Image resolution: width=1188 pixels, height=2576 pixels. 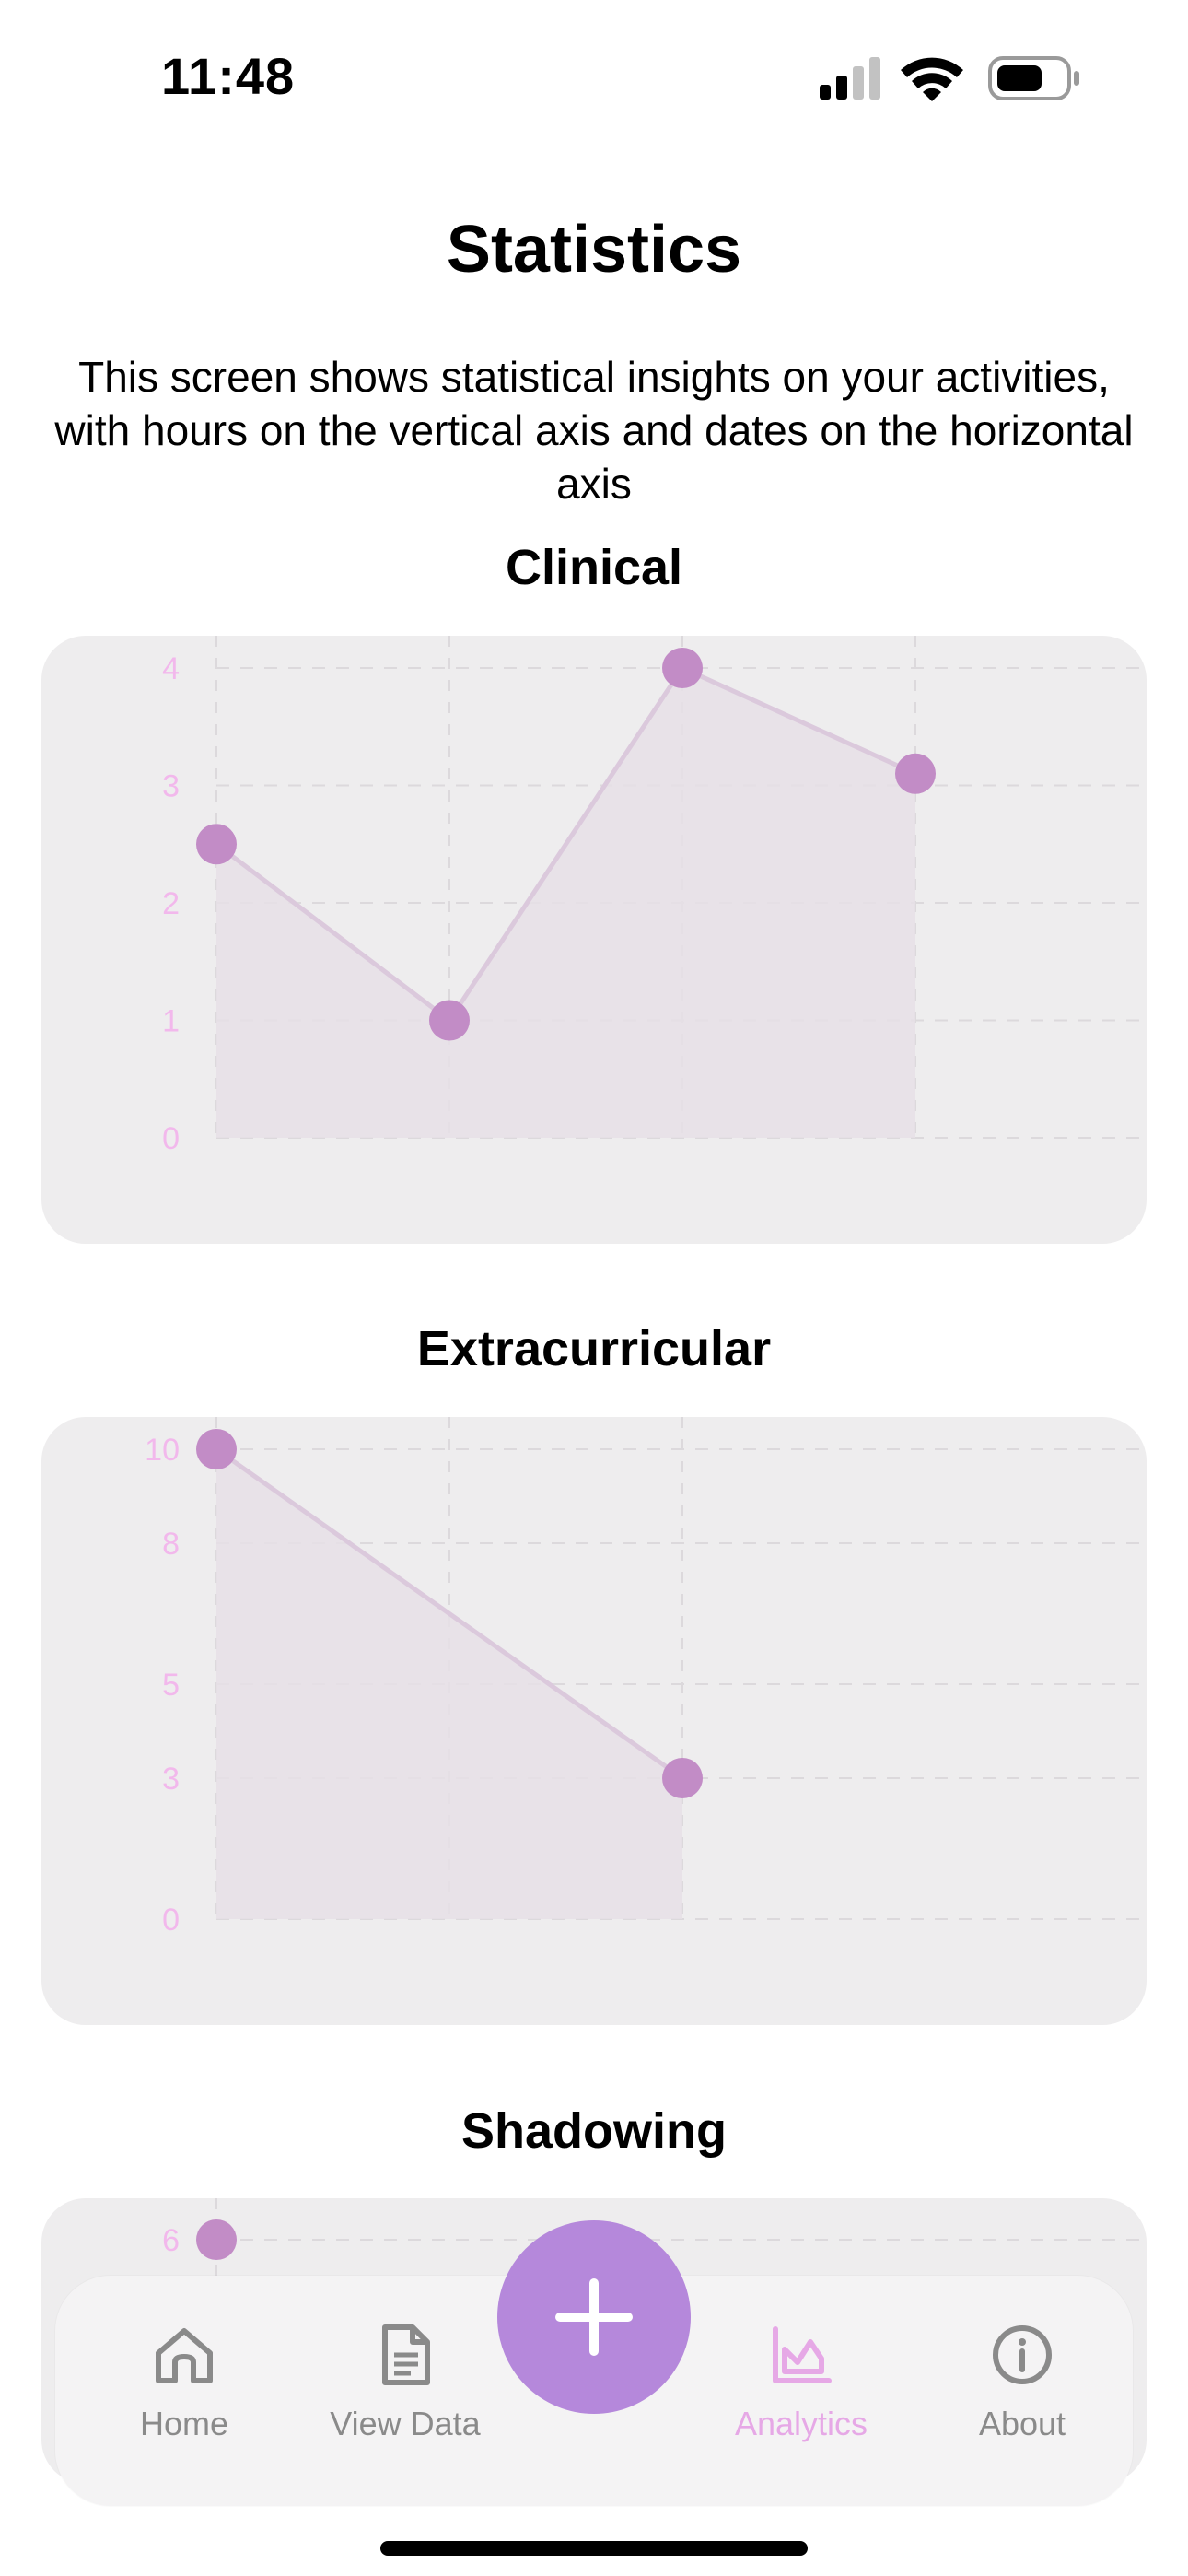 I want to click on y-tick-label: 1, so click(x=171, y=1022).